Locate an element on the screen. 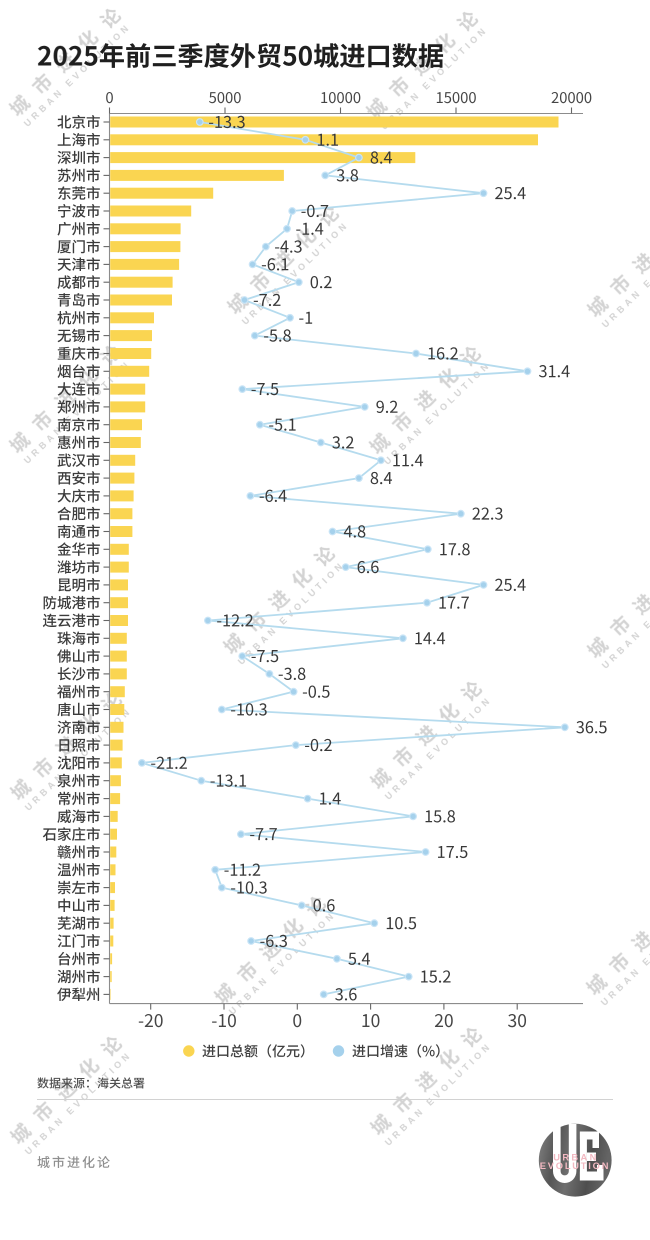 The height and width of the screenshot is (1240, 650). svg-text: EVOLUTION is located at coordinates (575, 1166).